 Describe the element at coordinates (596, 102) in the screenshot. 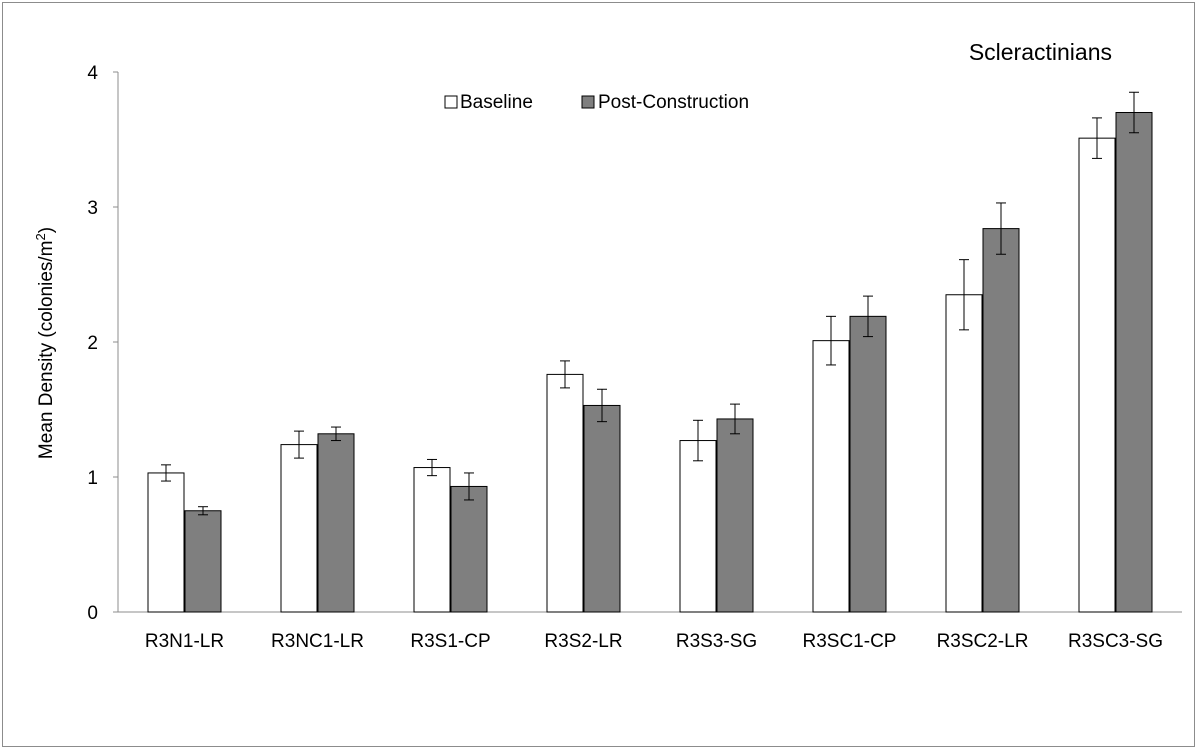

I see `legend: Baseline Post-Construction` at that location.